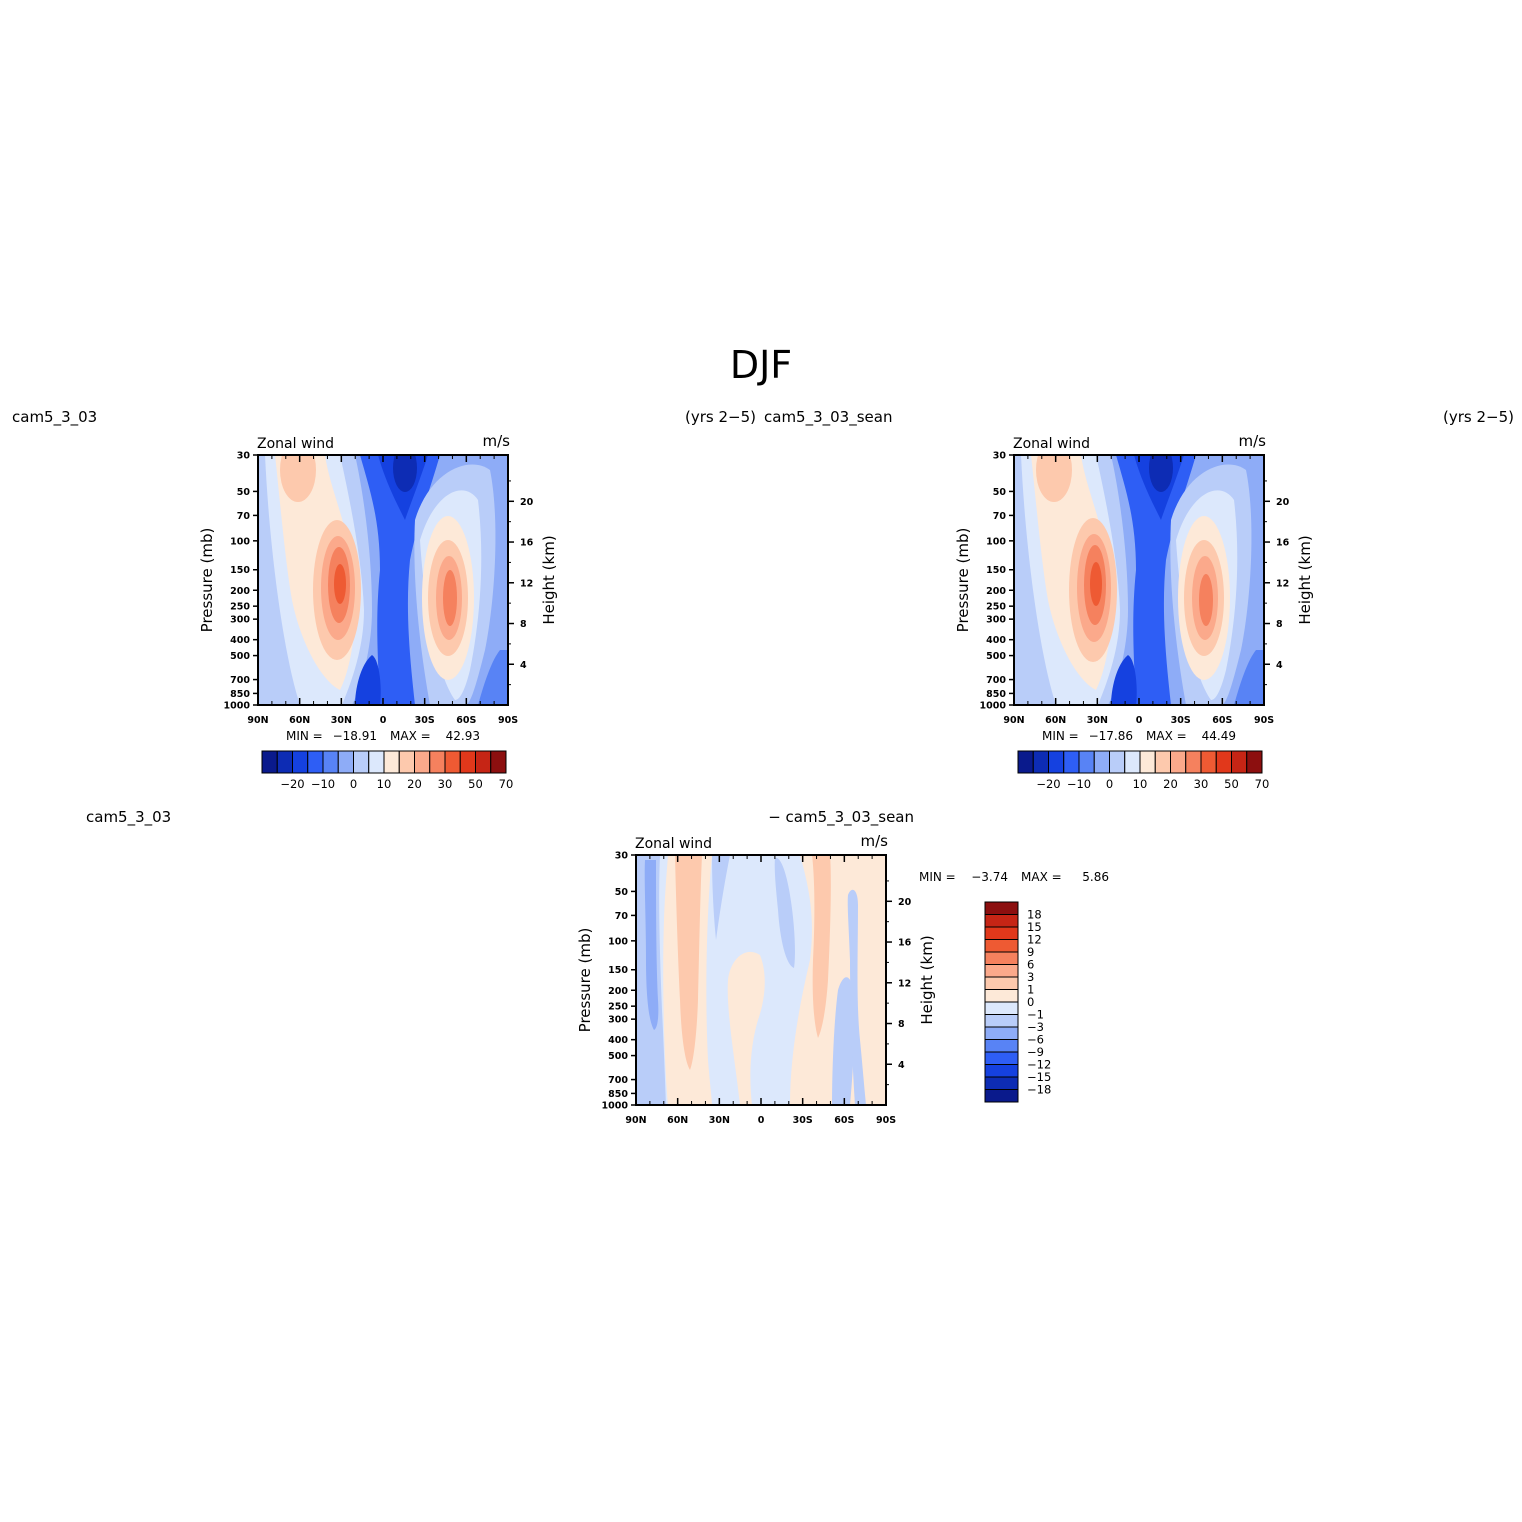  Describe the element at coordinates (355, 736) in the screenshot. I see `panel1-min-value: −18.91` at that location.